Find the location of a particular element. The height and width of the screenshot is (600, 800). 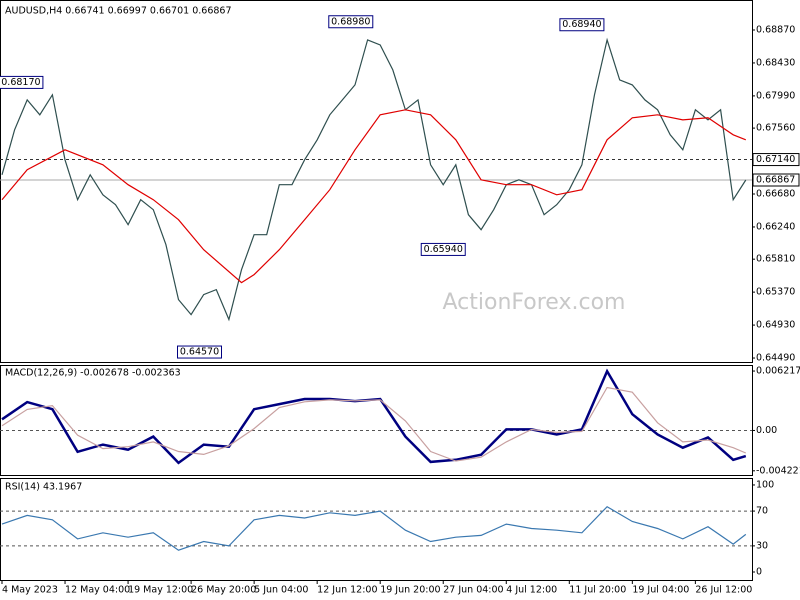

macd-title: MACD(12,26,9) -0.002678 -0.002363 is located at coordinates (93, 373).